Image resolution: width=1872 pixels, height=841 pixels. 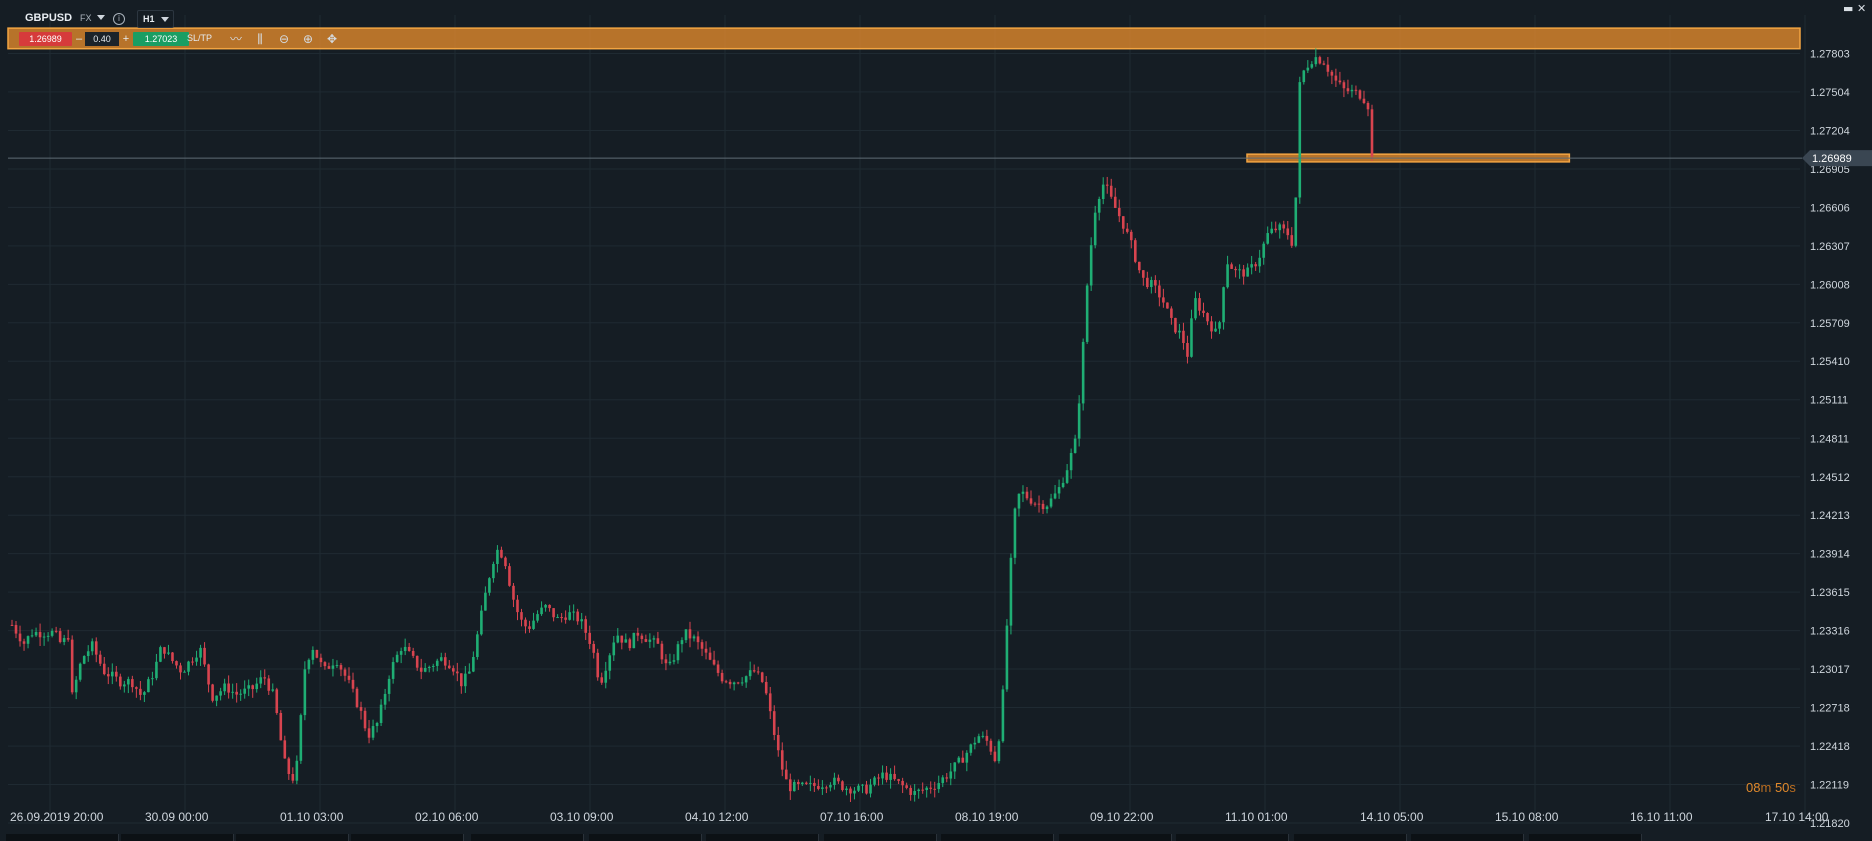 What do you see at coordinates (1122, 817) in the screenshot?
I see `x-tick-label: 09.10 22:00` at bounding box center [1122, 817].